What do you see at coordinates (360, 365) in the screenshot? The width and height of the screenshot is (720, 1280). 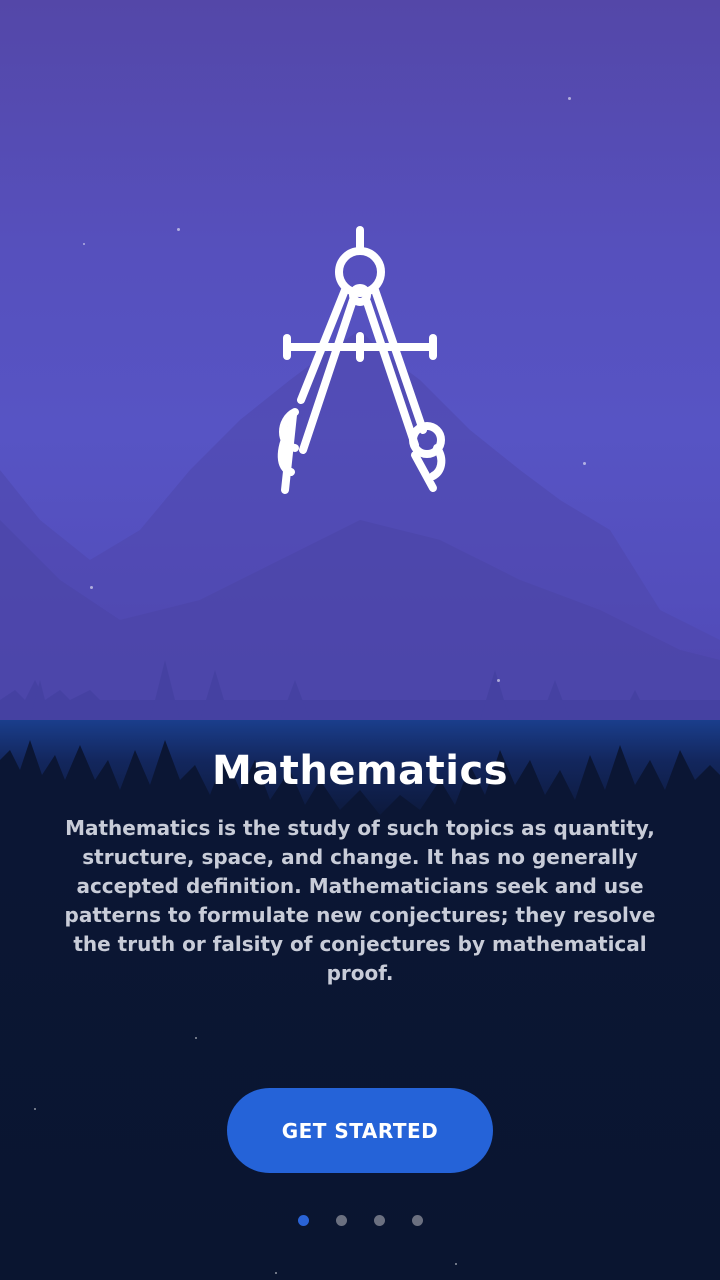 I see `compass-icon` at bounding box center [360, 365].